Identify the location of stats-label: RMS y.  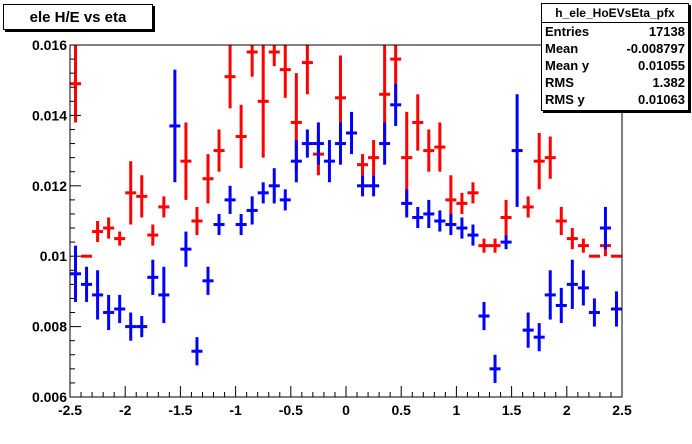
(565, 99).